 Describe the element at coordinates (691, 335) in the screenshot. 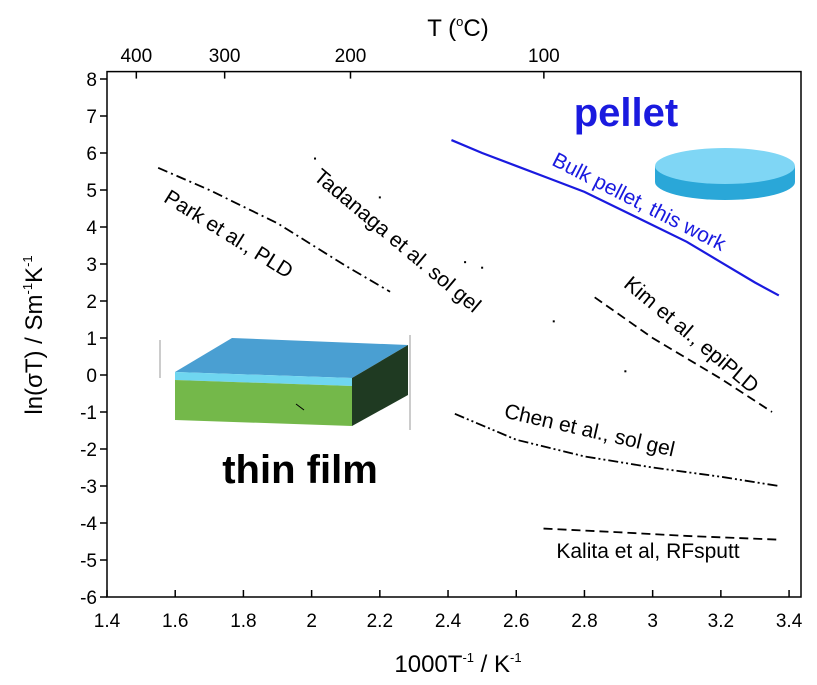

I see `series-label: Kim et al., epiPLD` at that location.